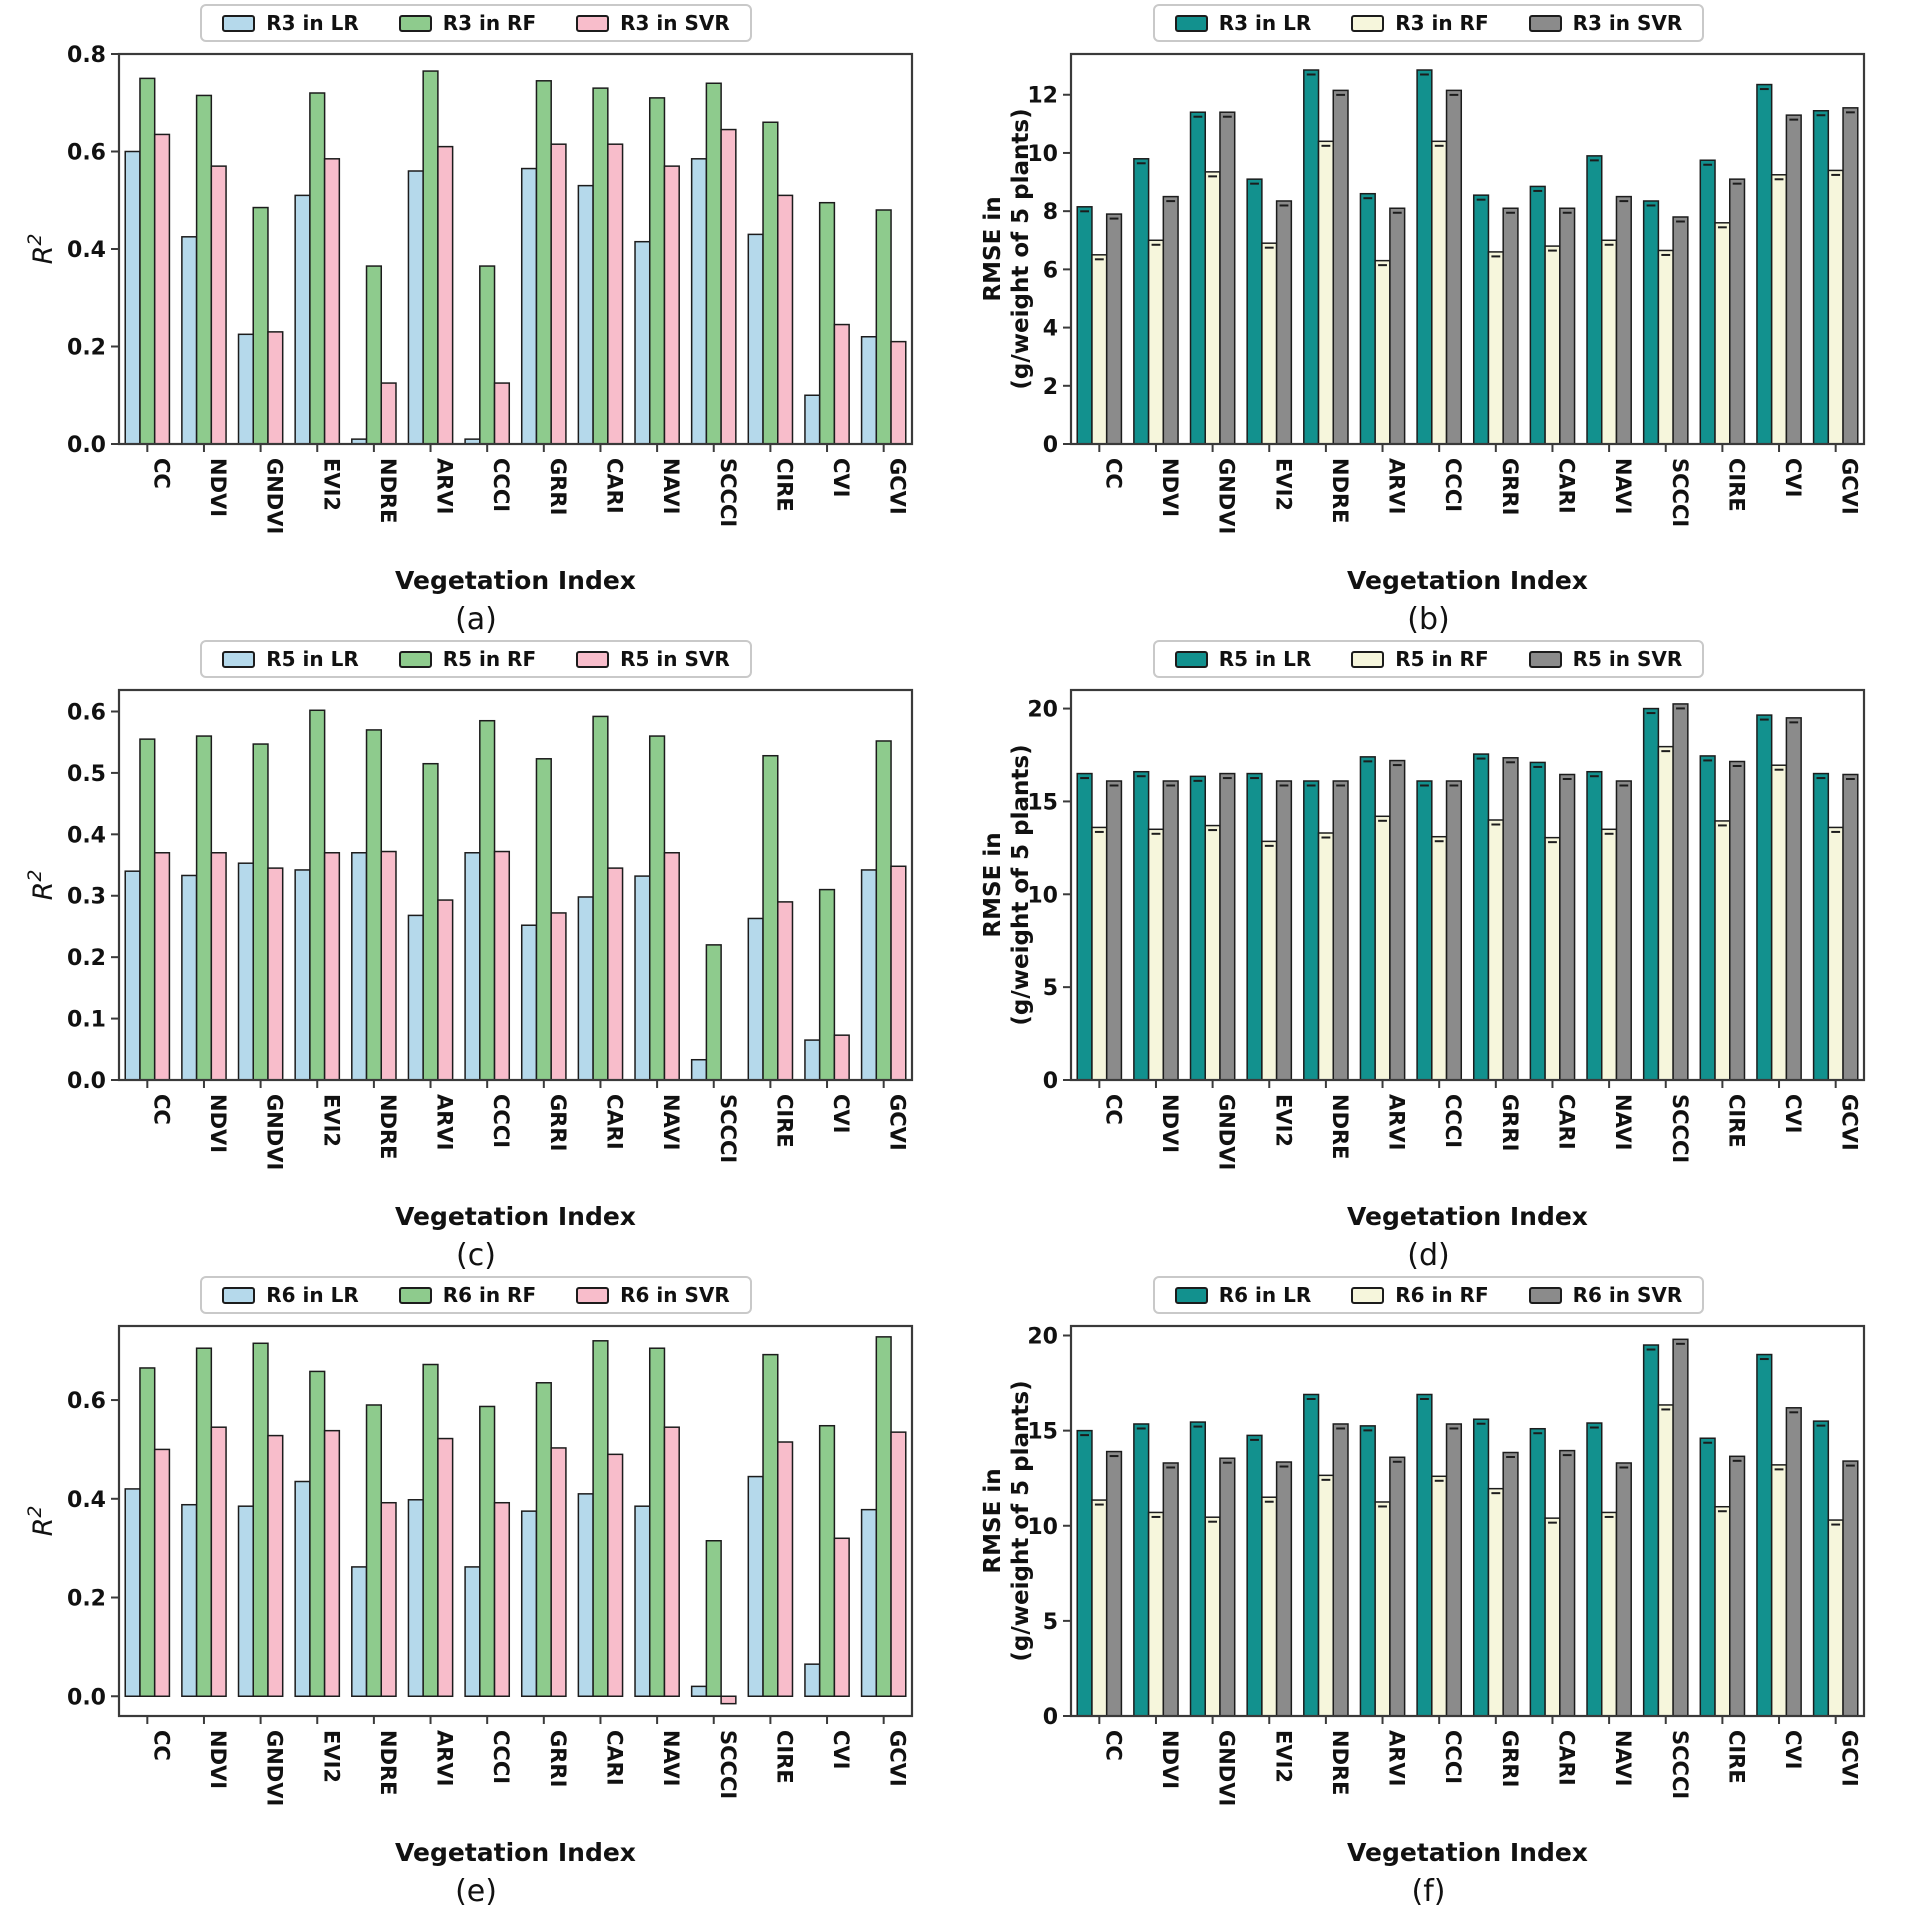 This screenshot has width=1905, height=1909. I want to click on y-tick-label: 15, so click(1042, 802).